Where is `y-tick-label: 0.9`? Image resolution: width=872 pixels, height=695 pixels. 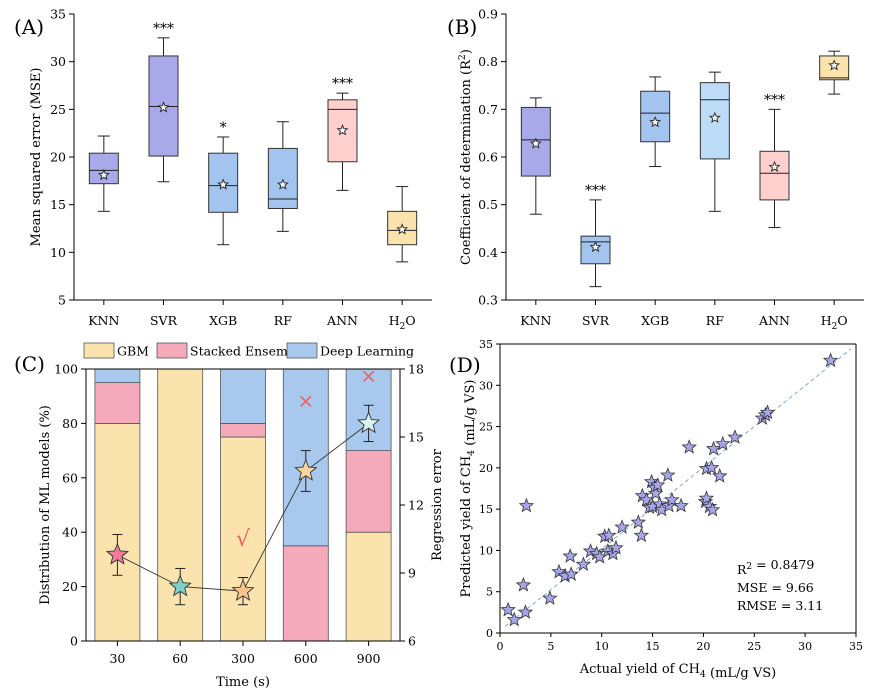 y-tick-label: 0.9 is located at coordinates (488, 14).